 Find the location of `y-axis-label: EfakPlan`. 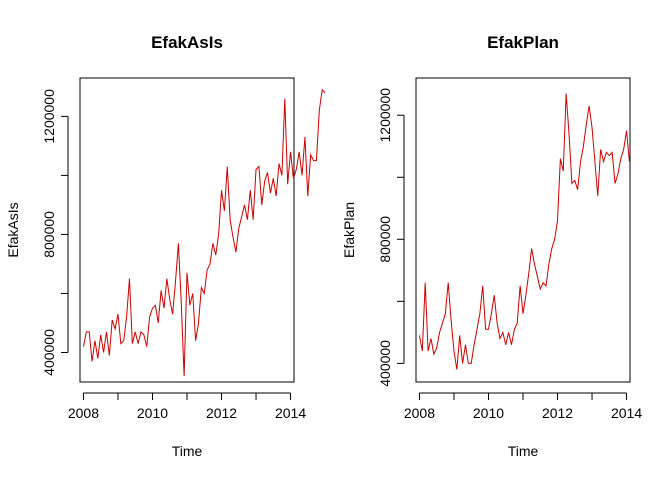

y-axis-label: EfakPlan is located at coordinates (349, 230).